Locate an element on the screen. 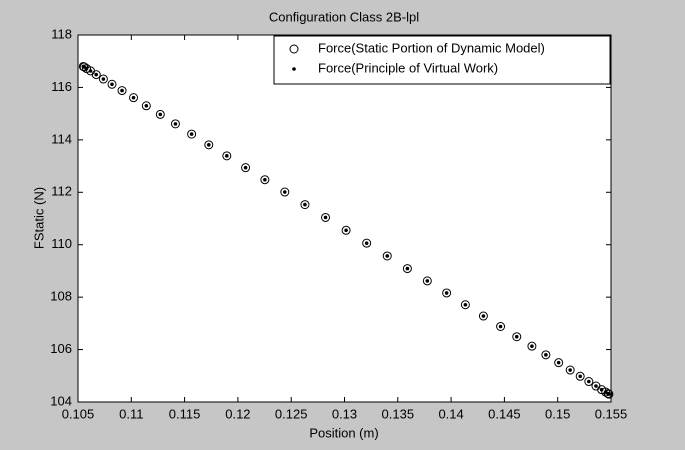  y-tick-label: 106 is located at coordinates (61, 348).